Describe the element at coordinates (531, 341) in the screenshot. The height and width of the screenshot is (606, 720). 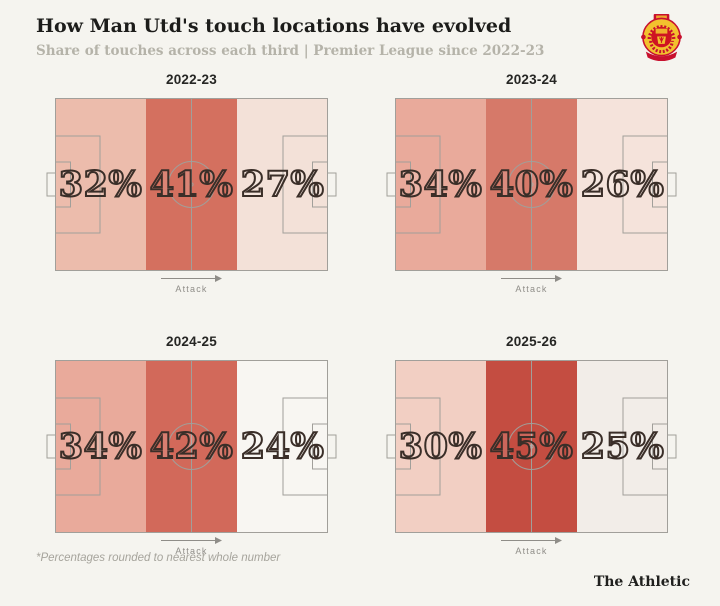
I see `season-title: 2025-26` at that location.